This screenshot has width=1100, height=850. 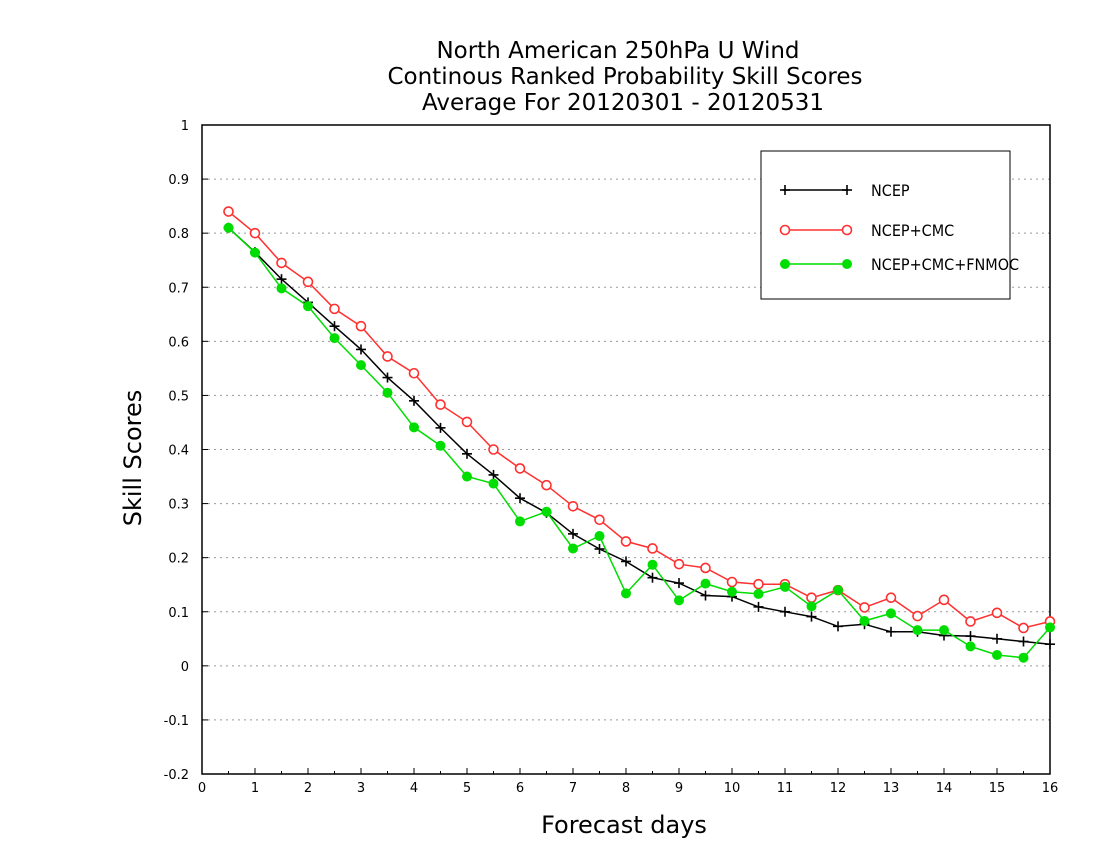 What do you see at coordinates (185, 667) in the screenshot?
I see `y-tick-label: 0` at bounding box center [185, 667].